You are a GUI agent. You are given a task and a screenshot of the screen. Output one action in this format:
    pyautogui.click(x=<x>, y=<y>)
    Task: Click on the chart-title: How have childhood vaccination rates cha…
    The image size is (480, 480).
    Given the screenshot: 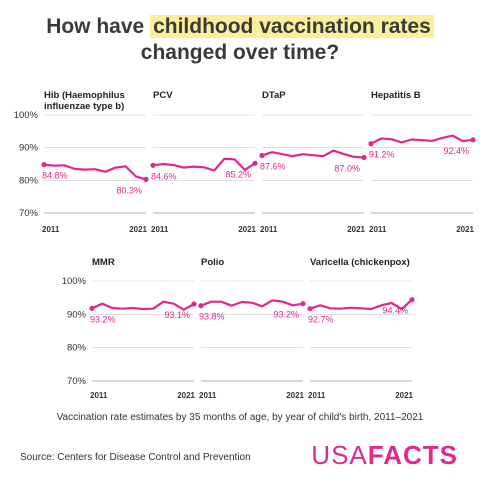 What is the action you would take?
    pyautogui.click(x=240, y=40)
    